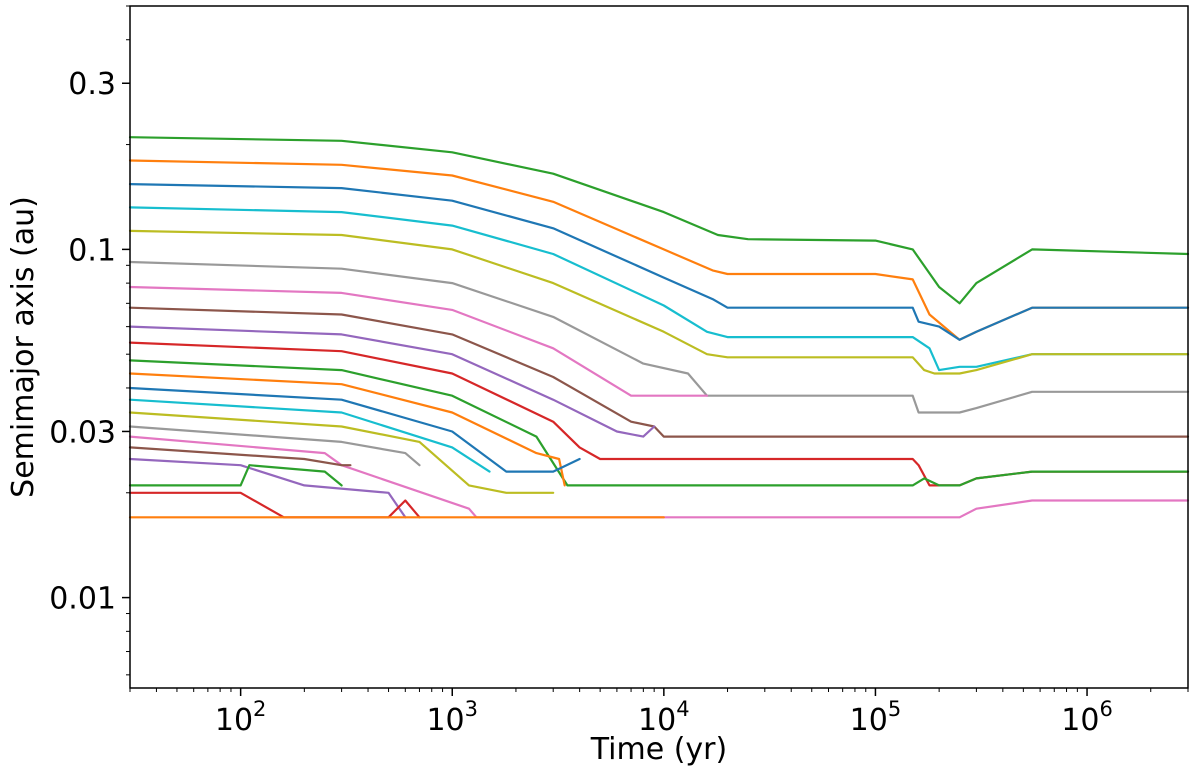  What do you see at coordinates (1105, 709) in the screenshot?
I see `x-tick-exponent: 6` at bounding box center [1105, 709].